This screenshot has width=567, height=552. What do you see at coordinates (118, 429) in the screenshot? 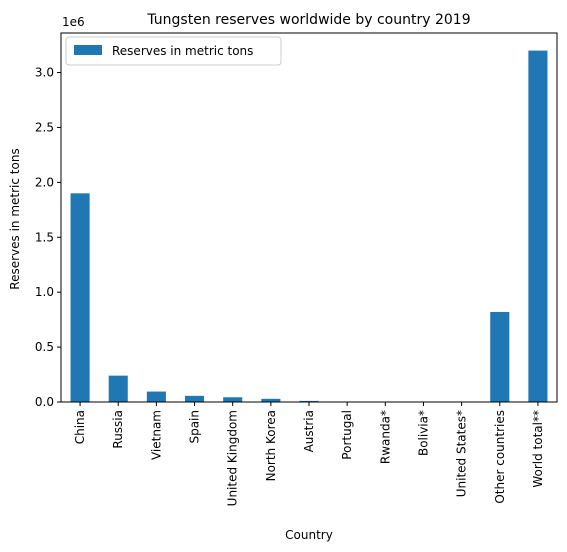
I see `x-tick-label: Russia` at bounding box center [118, 429].